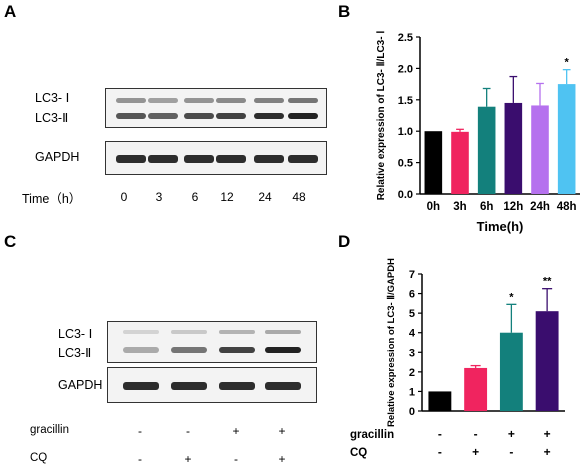 The image size is (587, 471). Describe the element at coordinates (344, 11) in the screenshot. I see `panel-letter-b: B` at that location.